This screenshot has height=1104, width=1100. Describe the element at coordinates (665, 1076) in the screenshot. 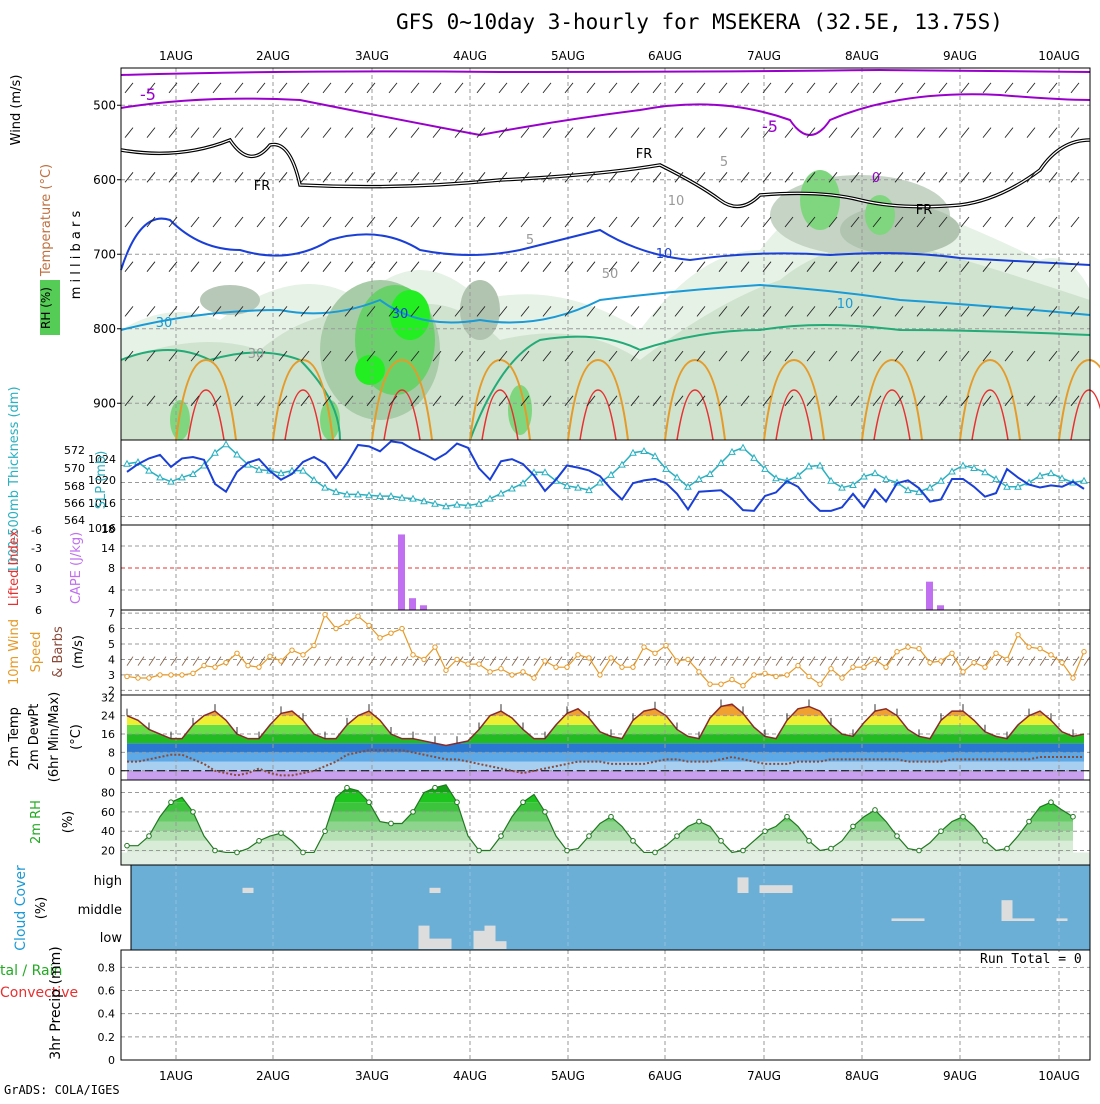

I see `day-label-bottom: 6AUG` at that location.